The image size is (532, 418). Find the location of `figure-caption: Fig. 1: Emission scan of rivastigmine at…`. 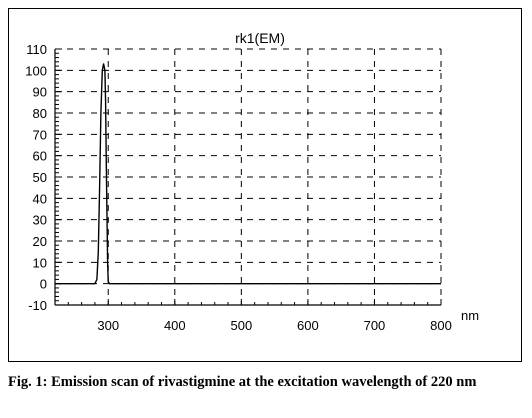

figure-caption: Fig. 1: Emission scan of rivastigmine at… is located at coordinates (265, 382).